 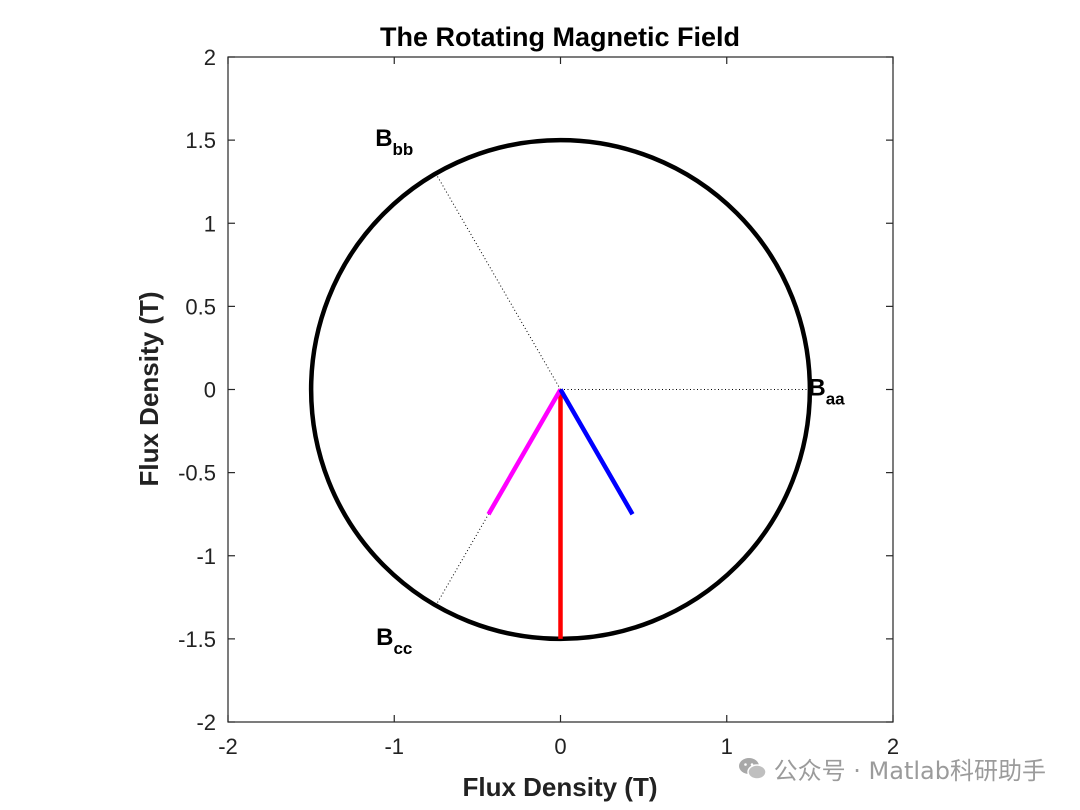 I want to click on x-tick-label: 0, so click(x=560, y=746).